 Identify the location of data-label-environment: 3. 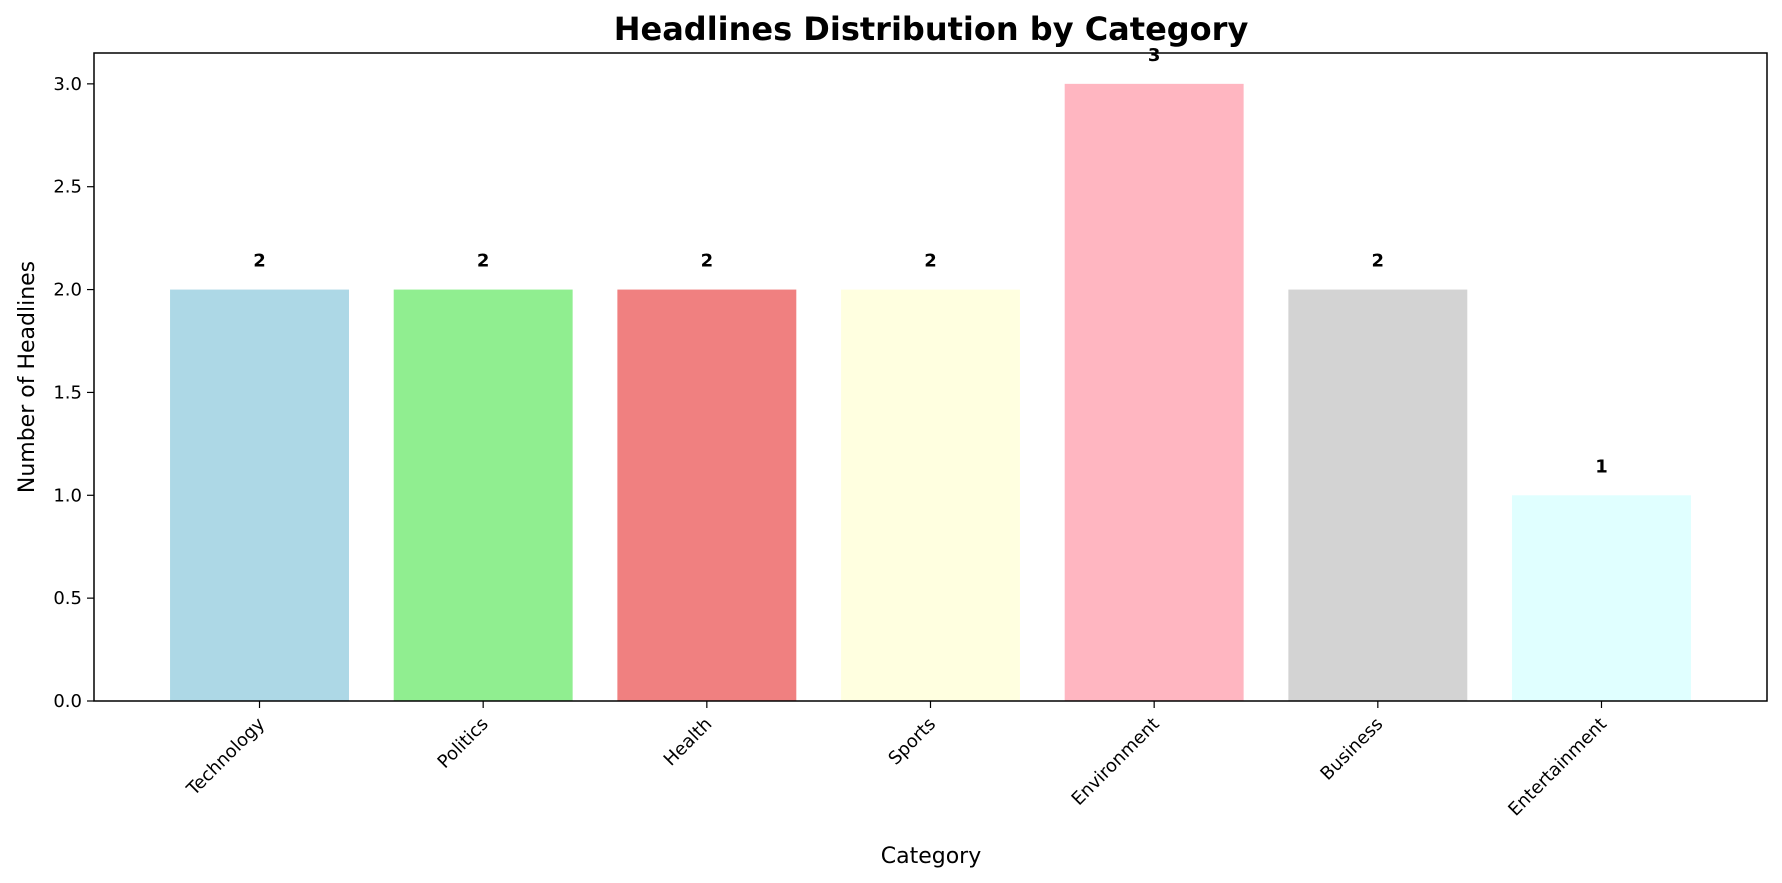
(1154, 55).